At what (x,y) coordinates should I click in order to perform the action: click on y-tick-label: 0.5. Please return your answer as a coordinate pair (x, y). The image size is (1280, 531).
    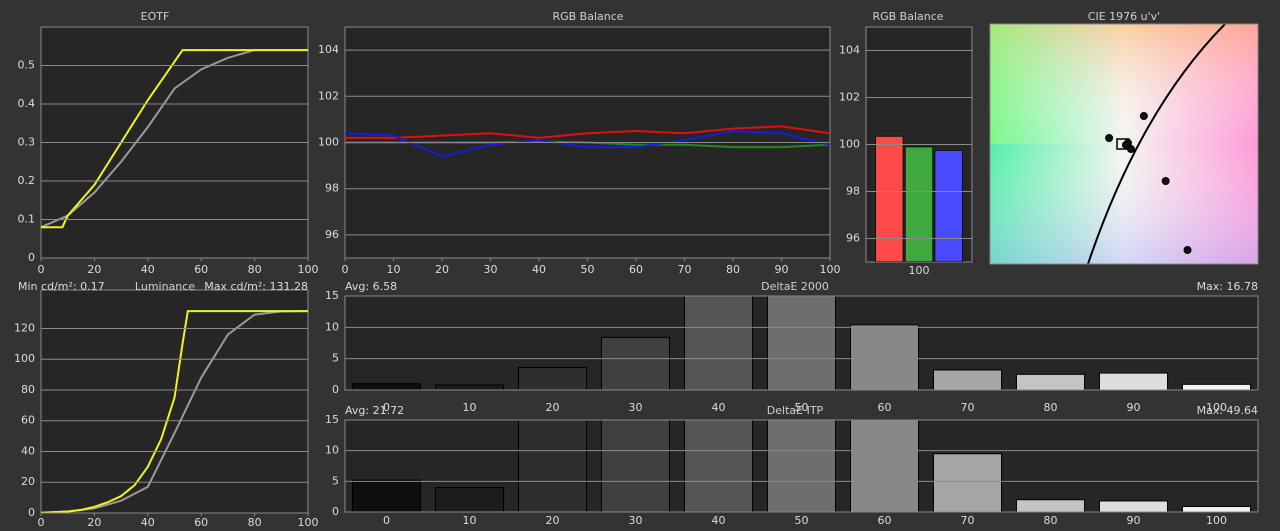
    Looking at the image, I should click on (27, 65).